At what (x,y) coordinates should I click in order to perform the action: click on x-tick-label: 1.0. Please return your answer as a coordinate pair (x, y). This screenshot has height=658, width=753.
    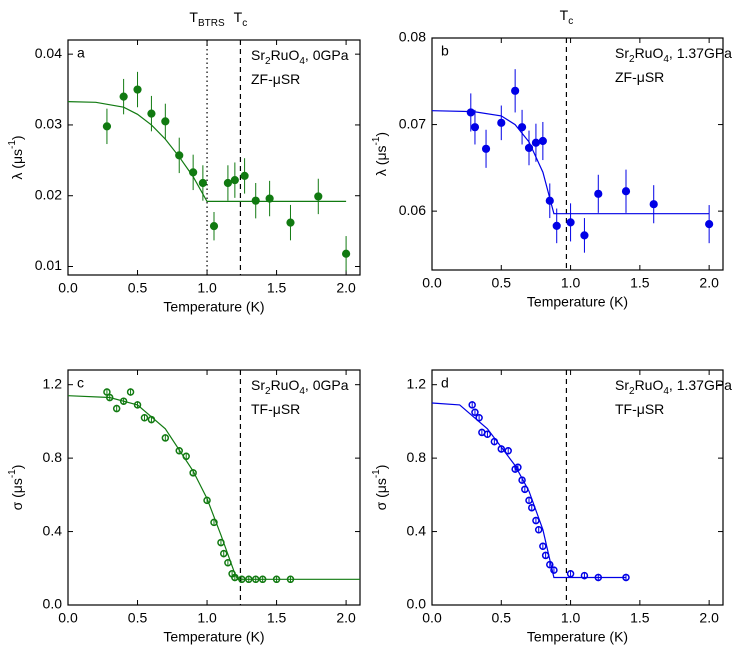
    Looking at the image, I should click on (571, 618).